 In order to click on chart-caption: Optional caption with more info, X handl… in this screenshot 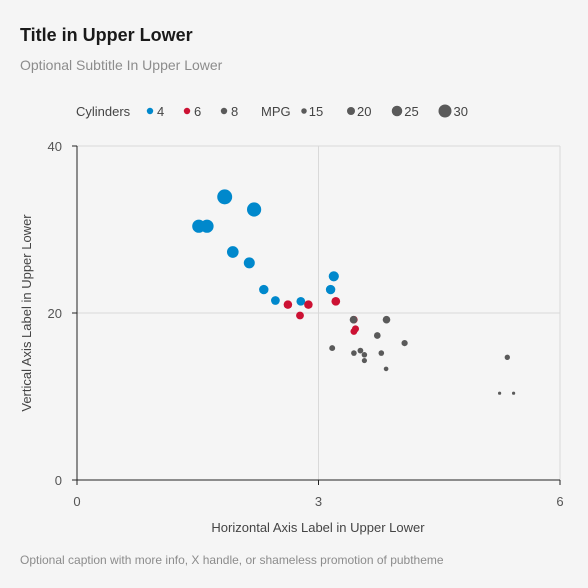, I will do `click(232, 560)`.